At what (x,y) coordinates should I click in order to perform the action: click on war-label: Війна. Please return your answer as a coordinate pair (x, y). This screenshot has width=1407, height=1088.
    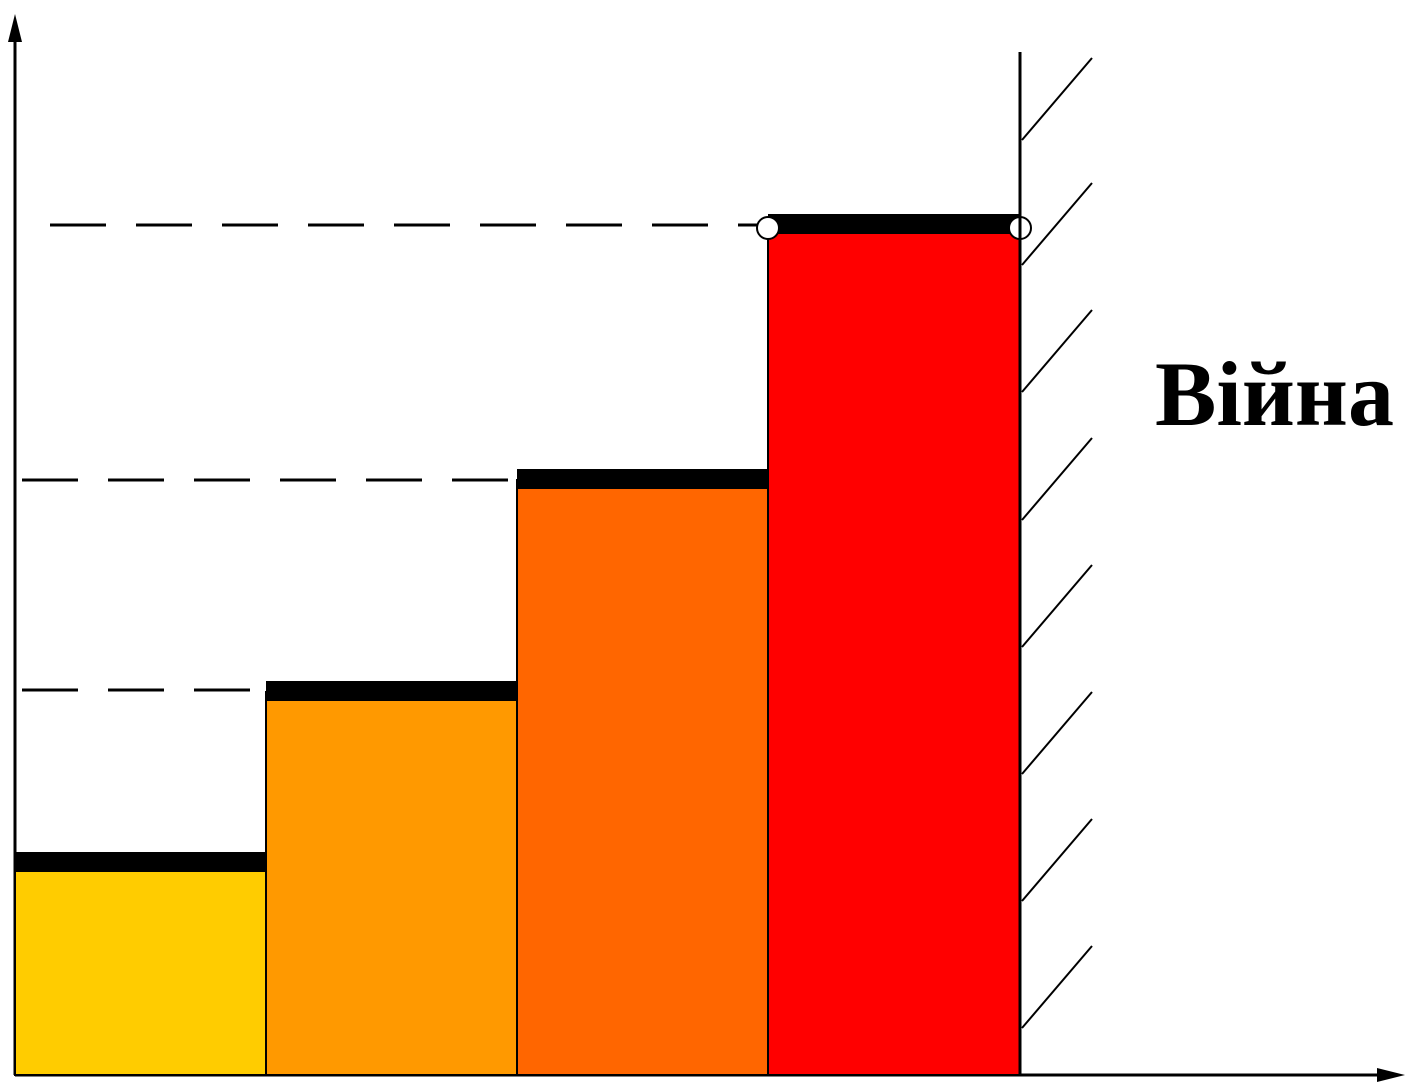
    Looking at the image, I should click on (1274, 394).